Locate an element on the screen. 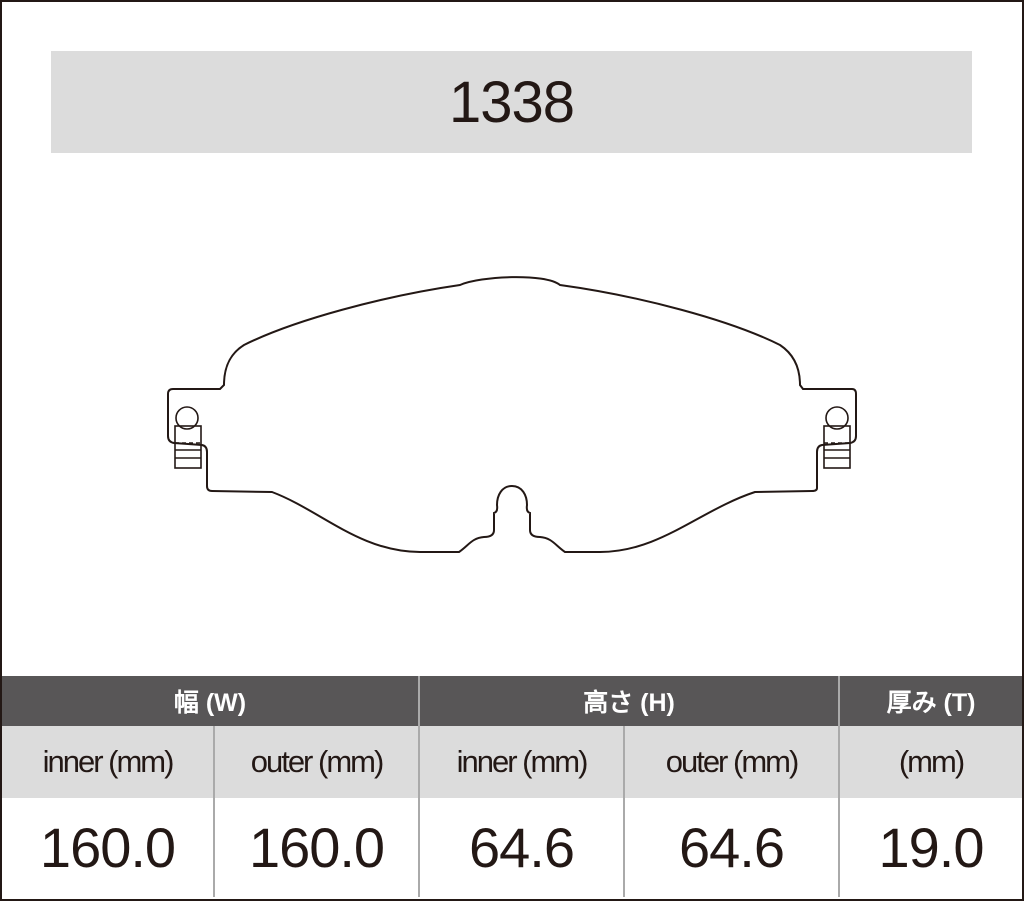  left-clip-icon is located at coordinates (188, 437).